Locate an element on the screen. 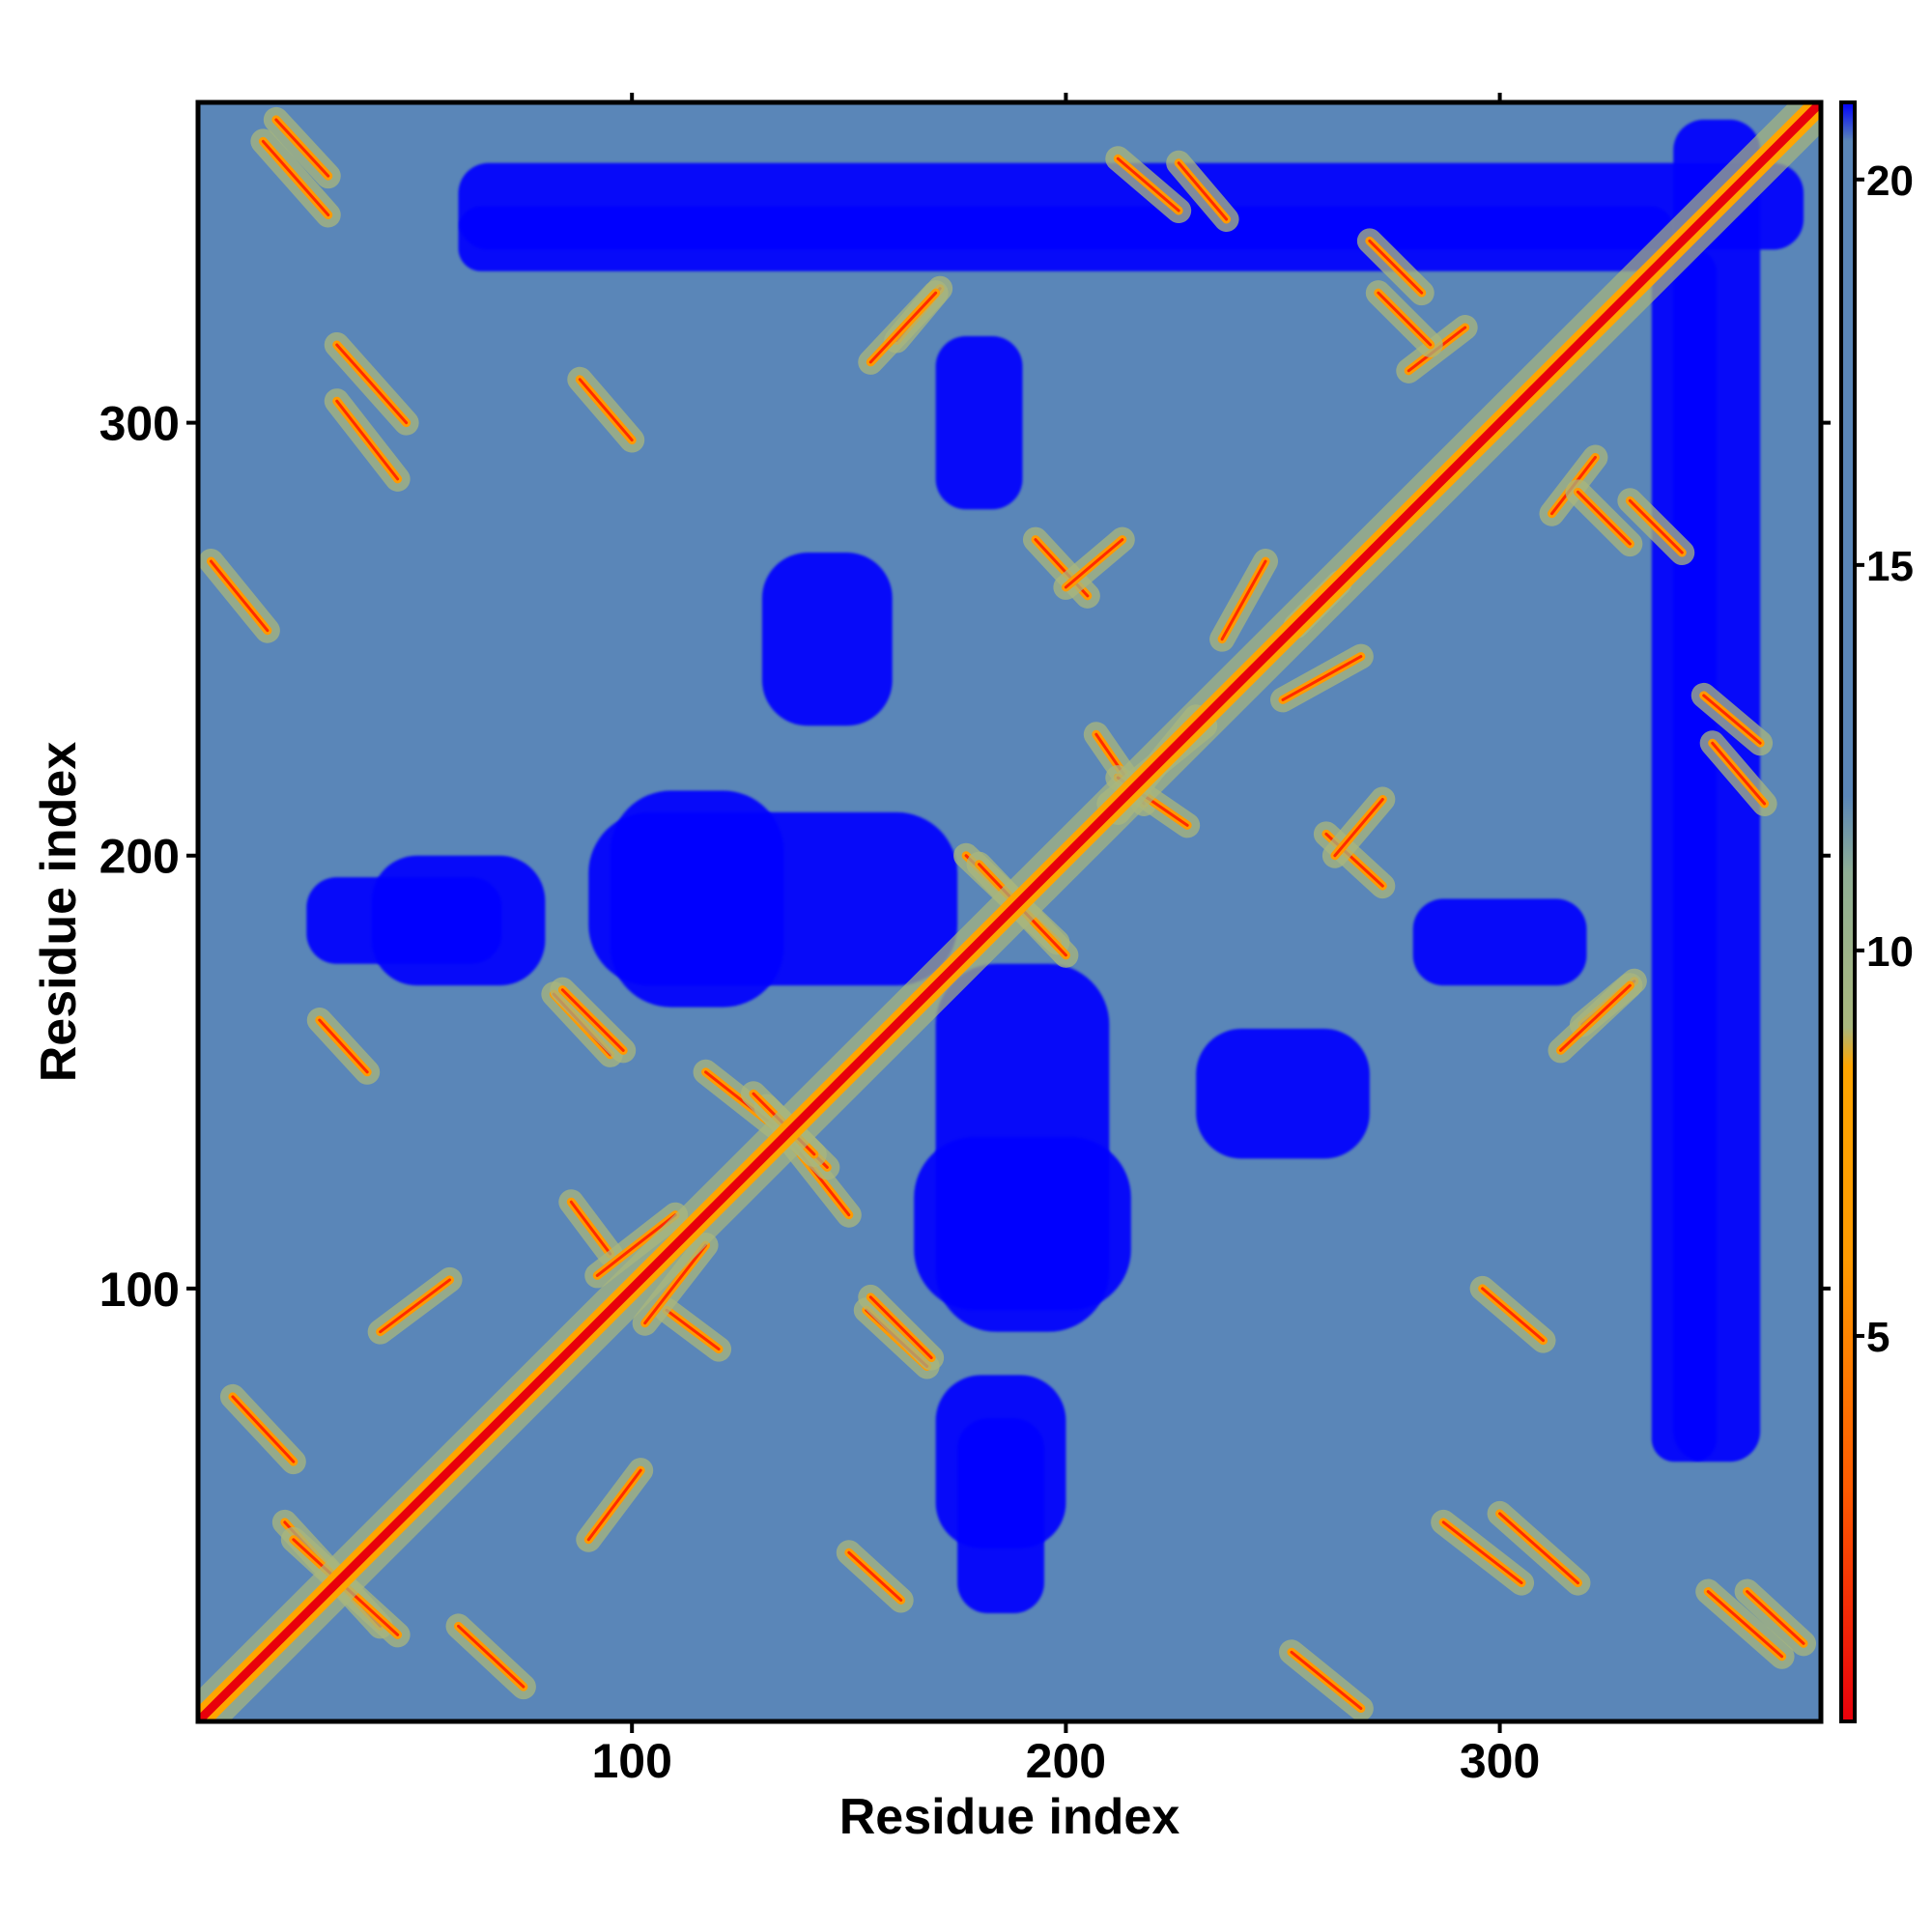 This screenshot has height=1932, width=1932. contact-core-0-mirror is located at coordinates (1775, 1617).